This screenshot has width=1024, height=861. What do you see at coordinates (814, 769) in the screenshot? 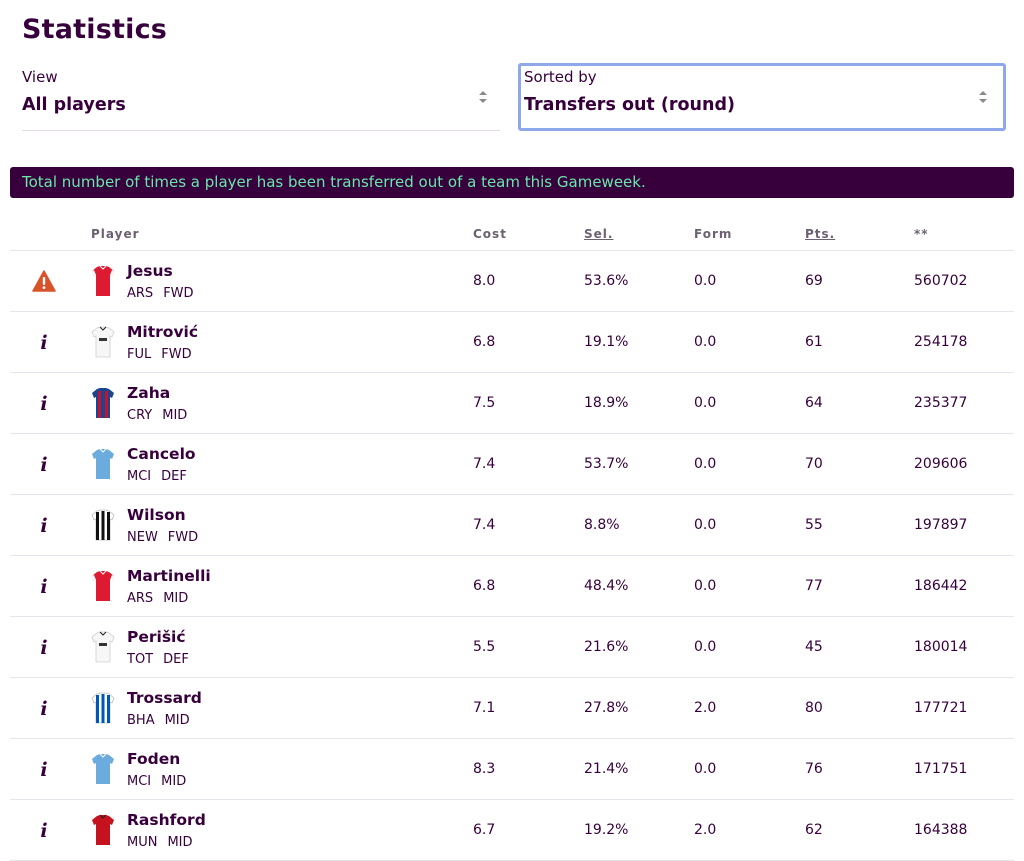
I see `points-cell: 76` at bounding box center [814, 769].